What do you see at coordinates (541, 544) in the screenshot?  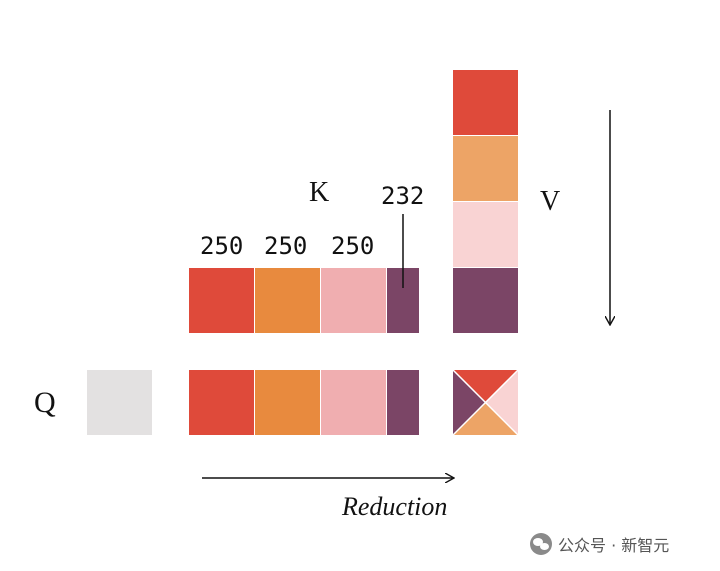 I see `wechat-icon` at bounding box center [541, 544].